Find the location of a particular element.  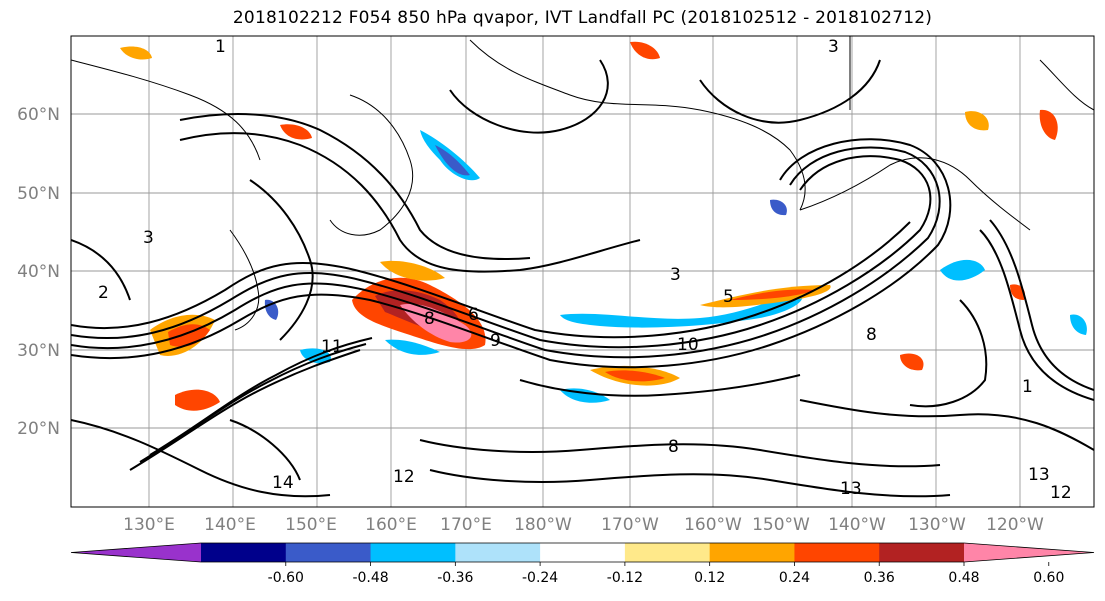

lon-label: 140°E is located at coordinates (230, 525).